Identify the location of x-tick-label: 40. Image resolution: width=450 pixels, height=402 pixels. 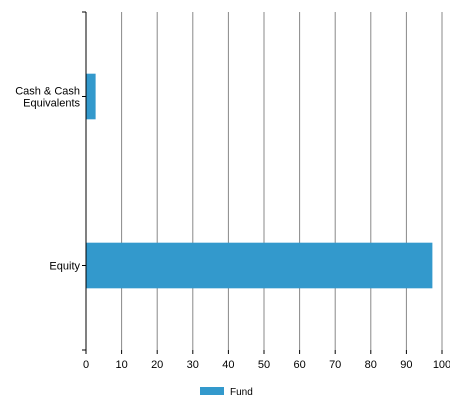
(228, 365).